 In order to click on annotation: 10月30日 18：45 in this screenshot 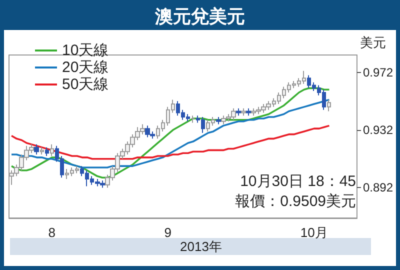, I will do `click(298, 181)`.